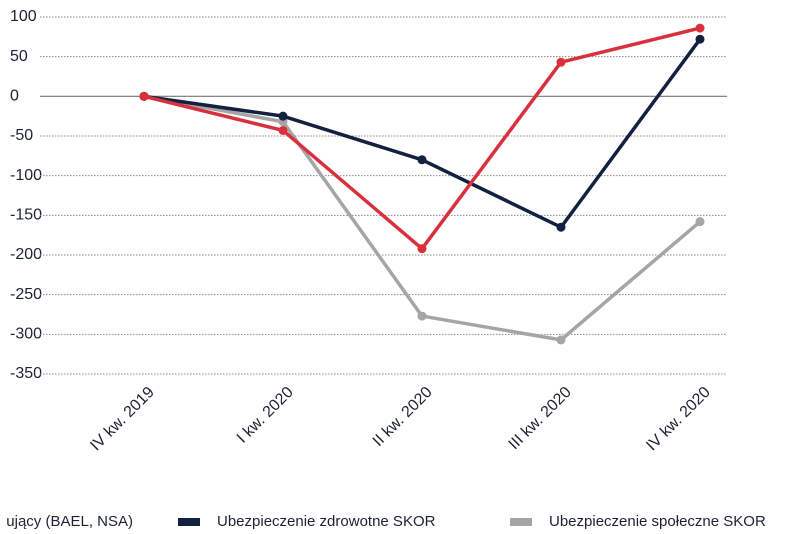 The width and height of the screenshot is (800, 534). Describe the element at coordinates (69, 521) in the screenshot. I see `legend-label: ujący (BAEL, NSA)` at that location.